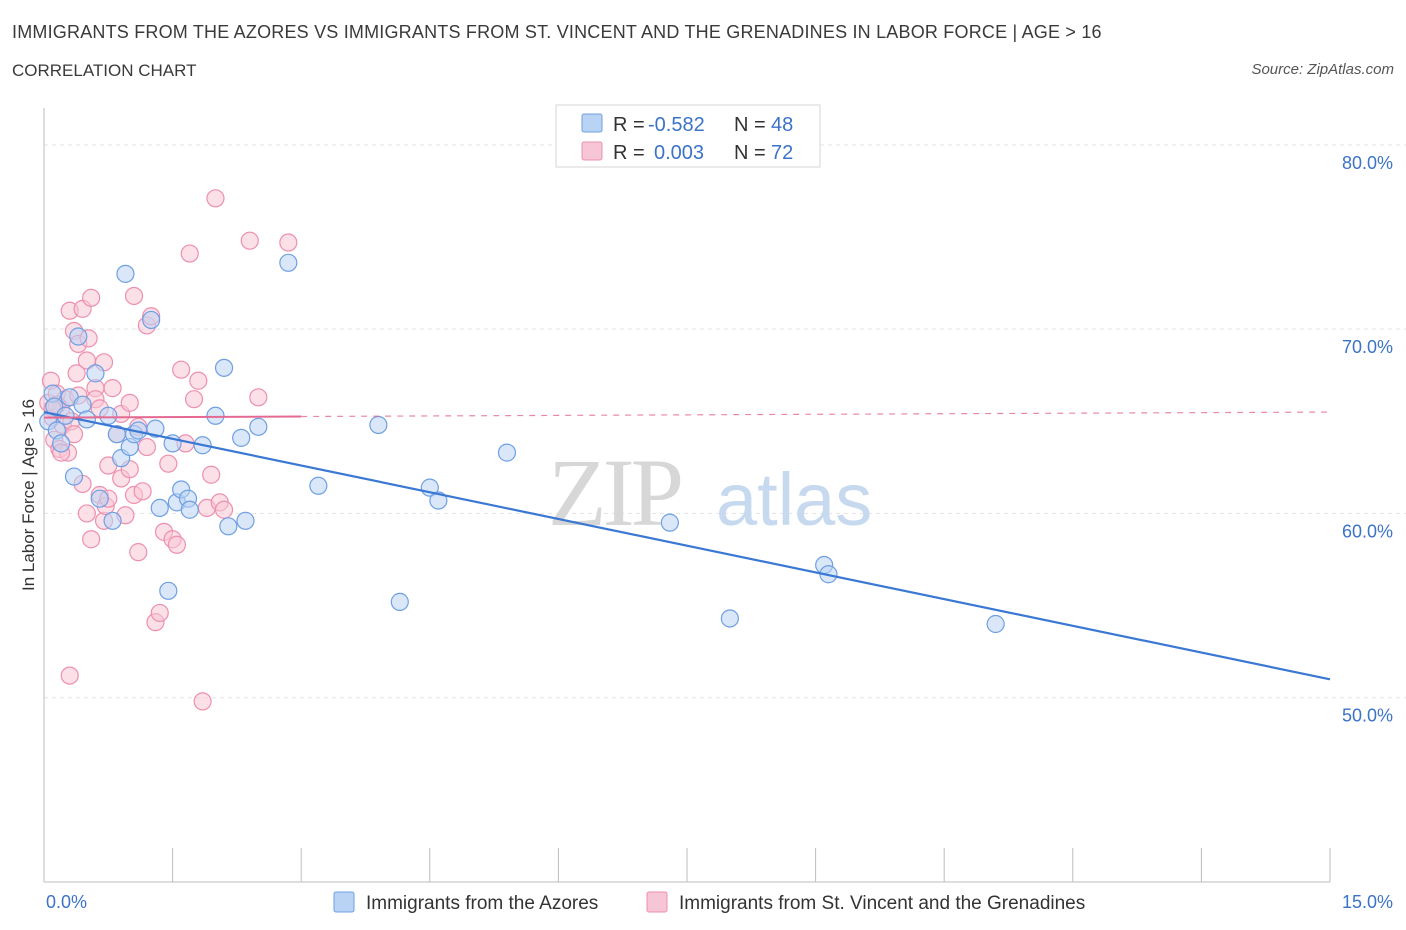  What do you see at coordinates (1367, 902) in the screenshot?
I see `x-tick-label-max: 15.0%` at bounding box center [1367, 902].